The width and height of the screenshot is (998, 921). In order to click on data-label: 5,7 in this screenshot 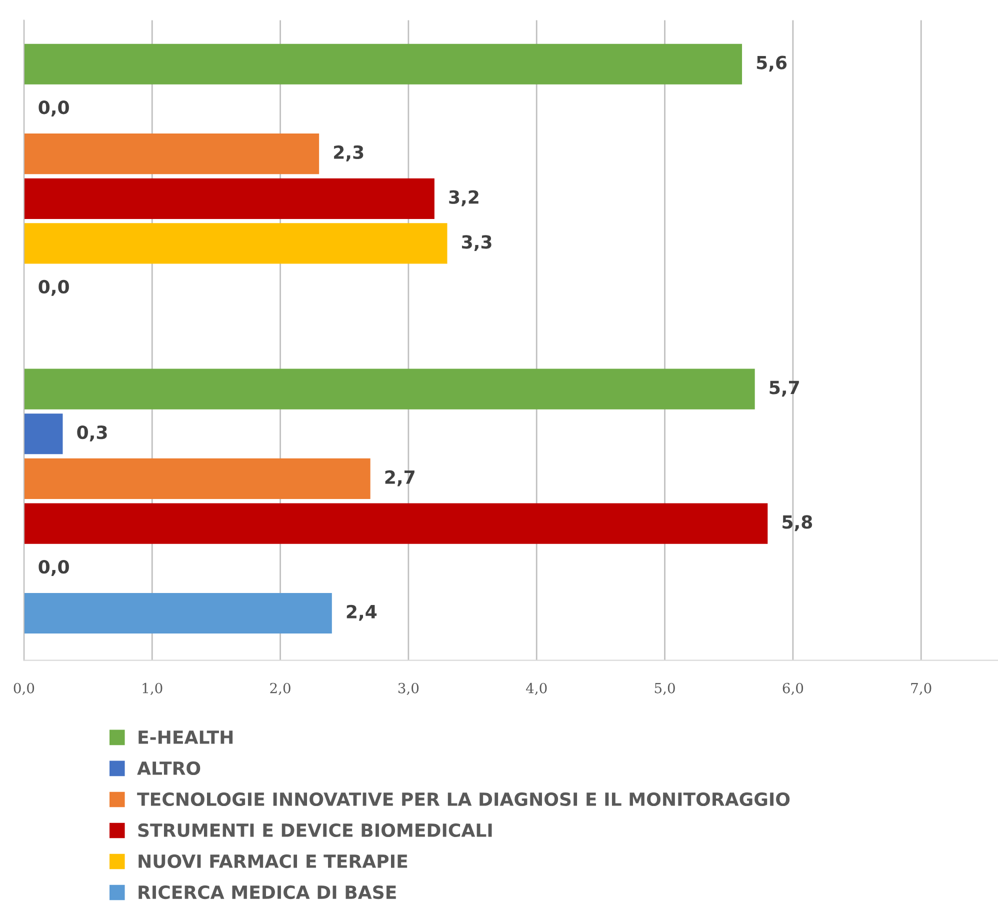, I will do `click(784, 388)`.